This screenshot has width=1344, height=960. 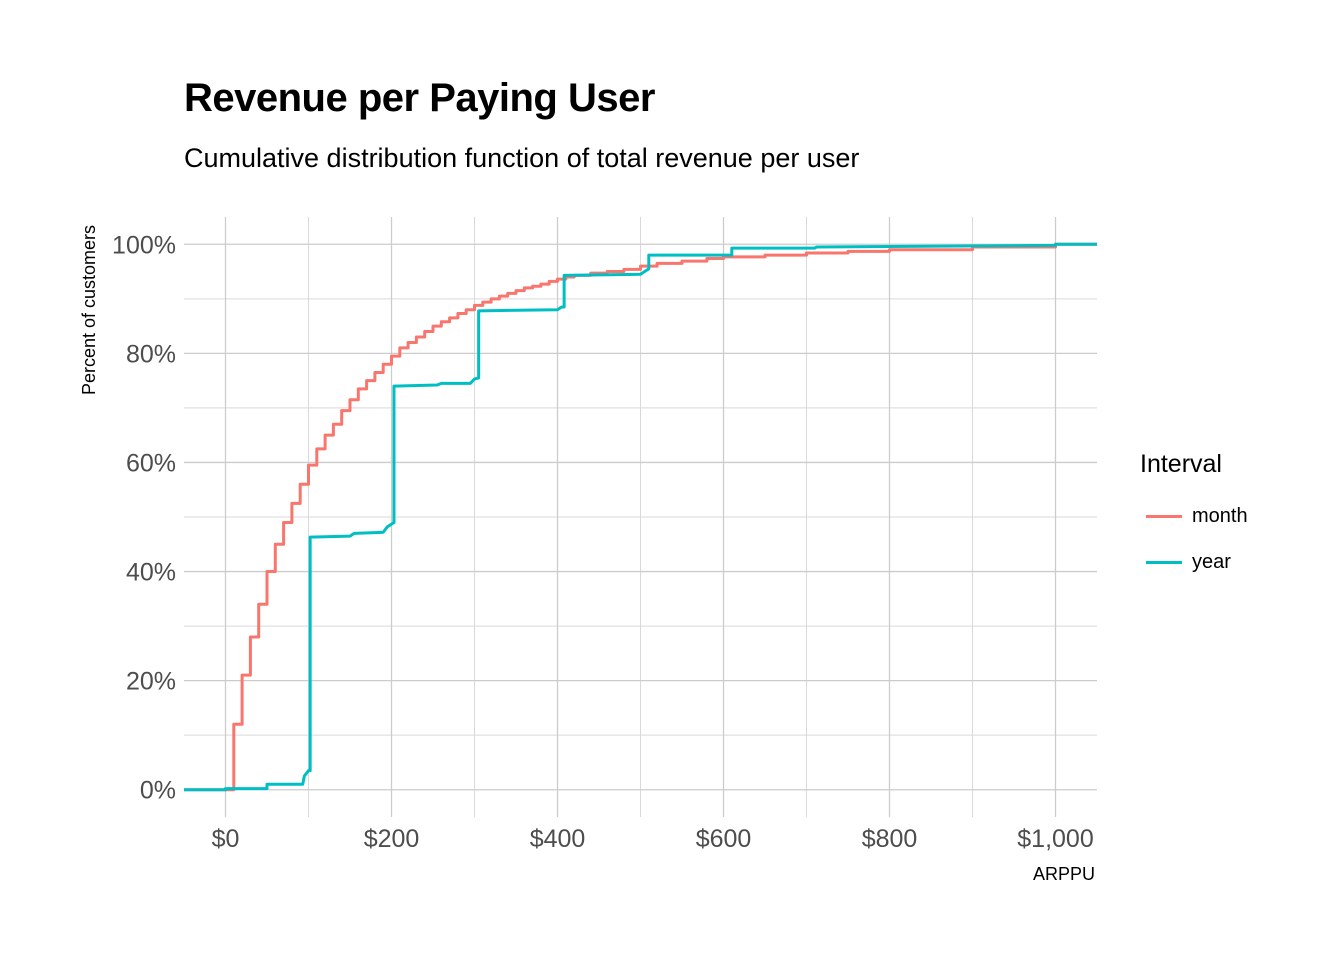 What do you see at coordinates (1164, 562) in the screenshot?
I see `legend-key-year` at bounding box center [1164, 562].